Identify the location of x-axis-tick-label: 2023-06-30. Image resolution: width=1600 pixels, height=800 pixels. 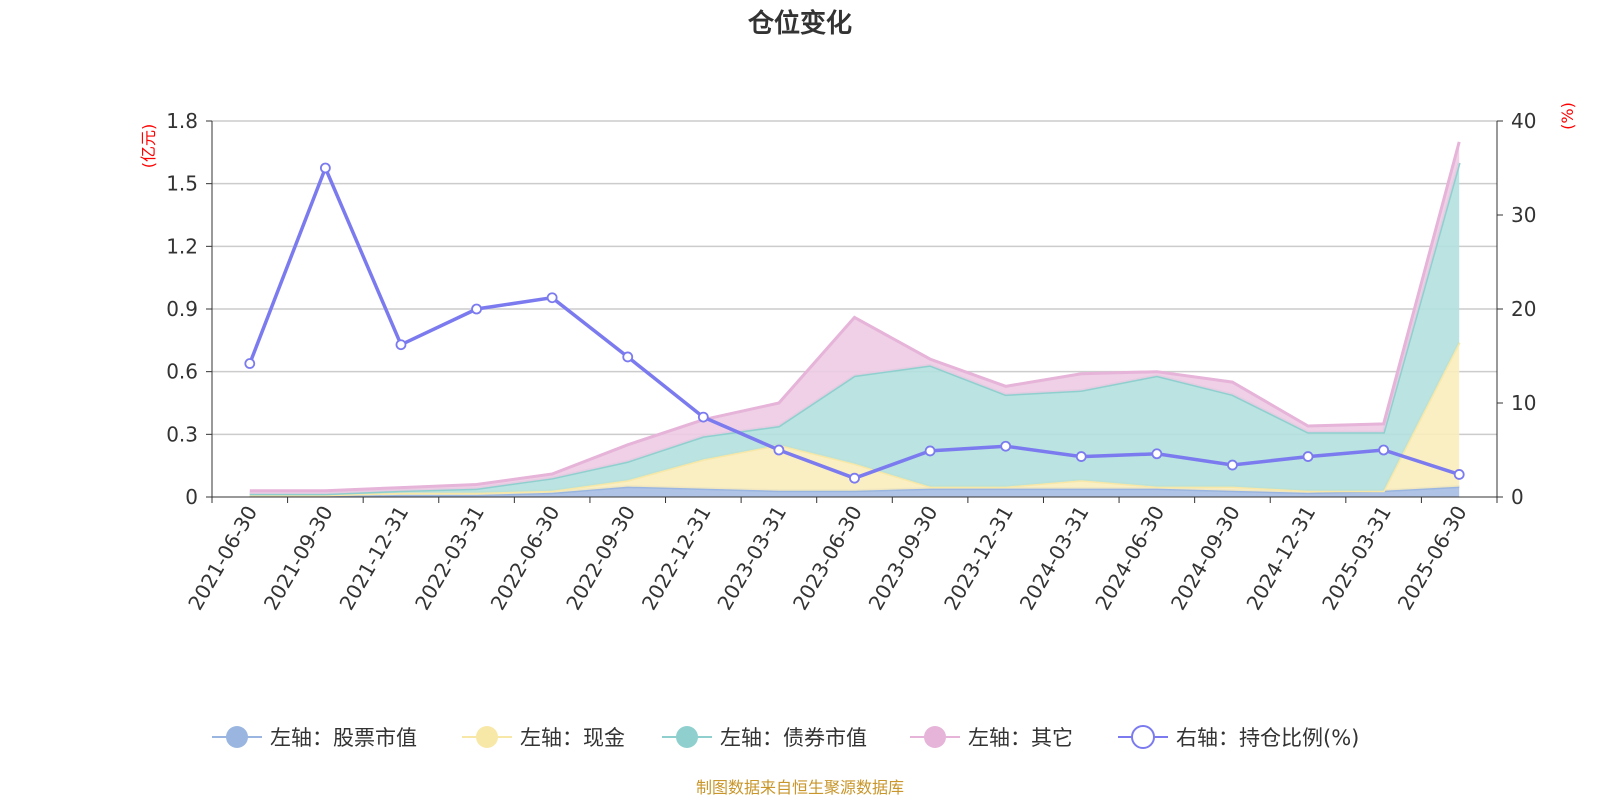
(827, 558).